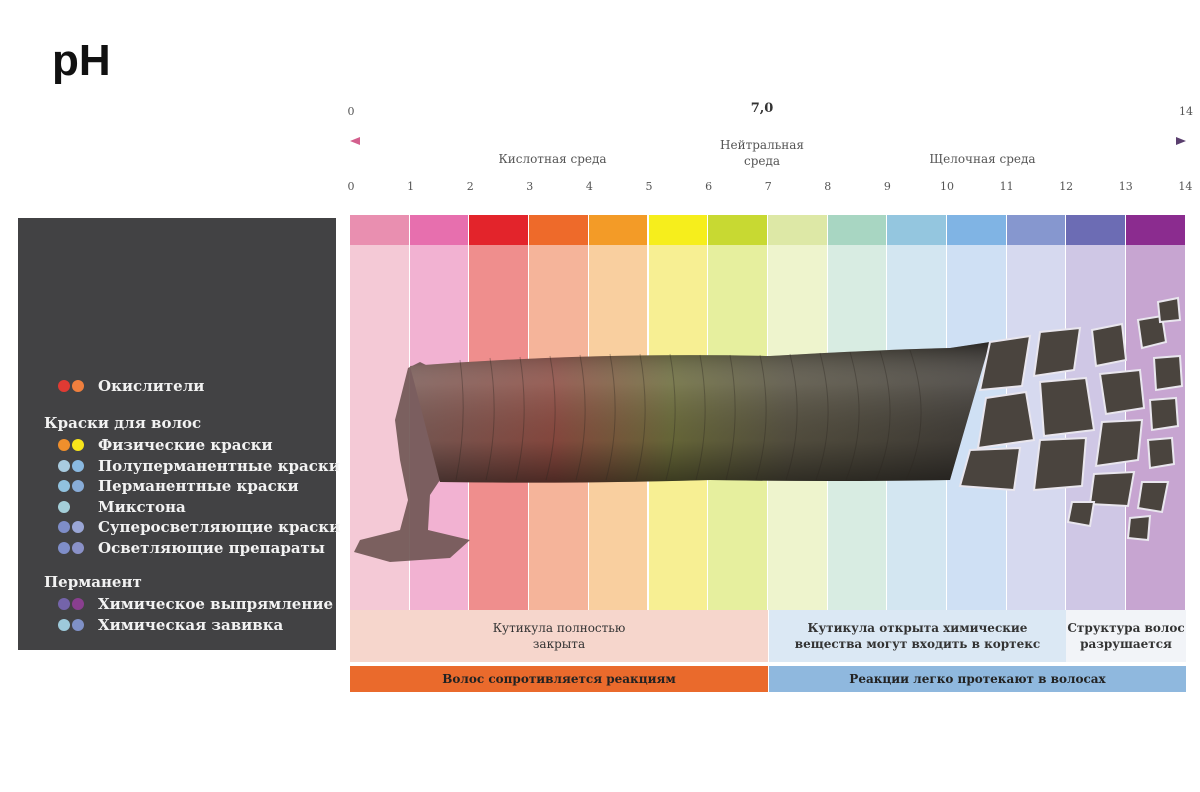 The image size is (1200, 792). I want to click on legend-label: Химическое выпрямление, so click(215, 604).